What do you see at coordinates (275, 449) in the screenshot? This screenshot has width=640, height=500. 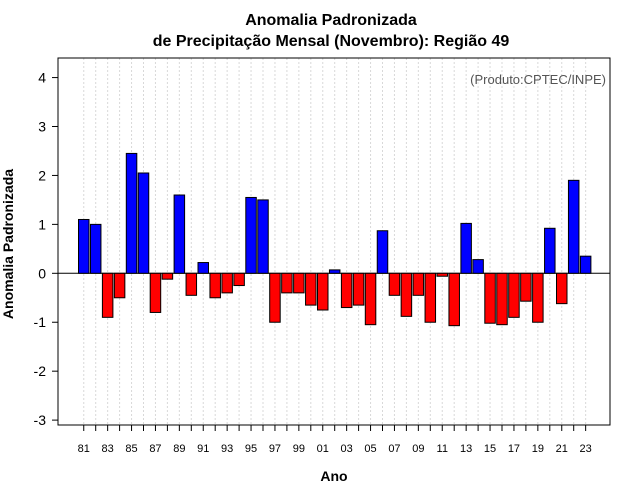 I see `x-tick-label-97: 97` at bounding box center [275, 449].